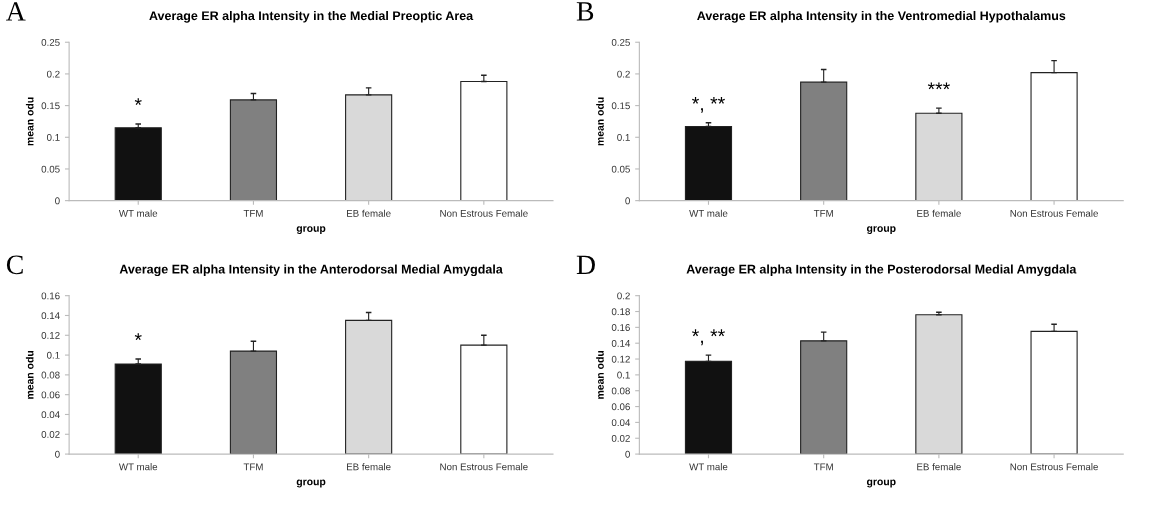 This screenshot has height=528, width=1152. What do you see at coordinates (16, 11) in the screenshot?
I see `text: A` at bounding box center [16, 11].